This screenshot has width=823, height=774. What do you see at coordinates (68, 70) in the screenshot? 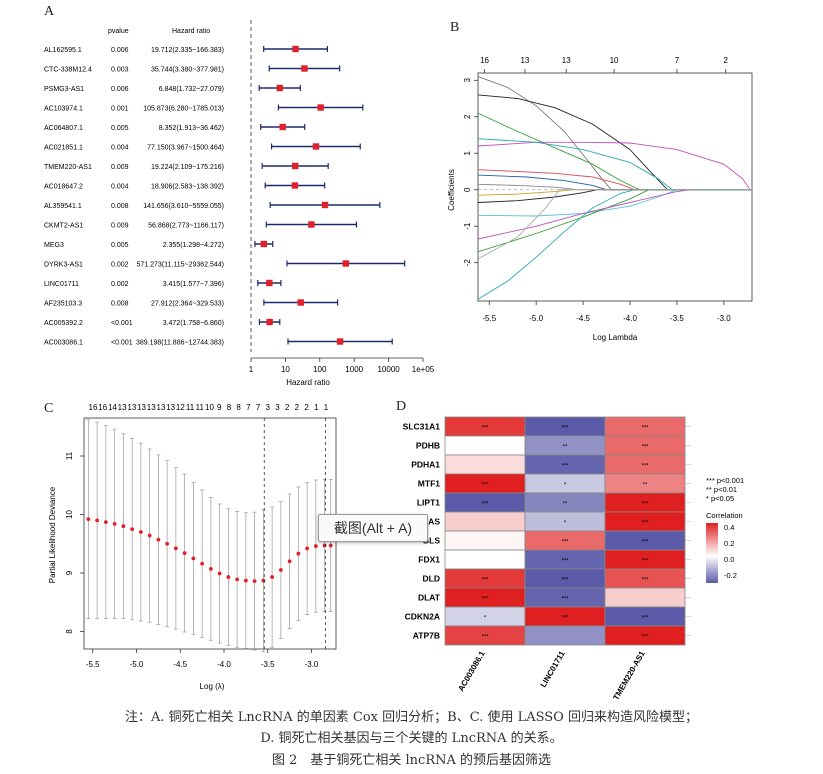
I see `gene-label: CTC-338M12.4` at bounding box center [68, 70].